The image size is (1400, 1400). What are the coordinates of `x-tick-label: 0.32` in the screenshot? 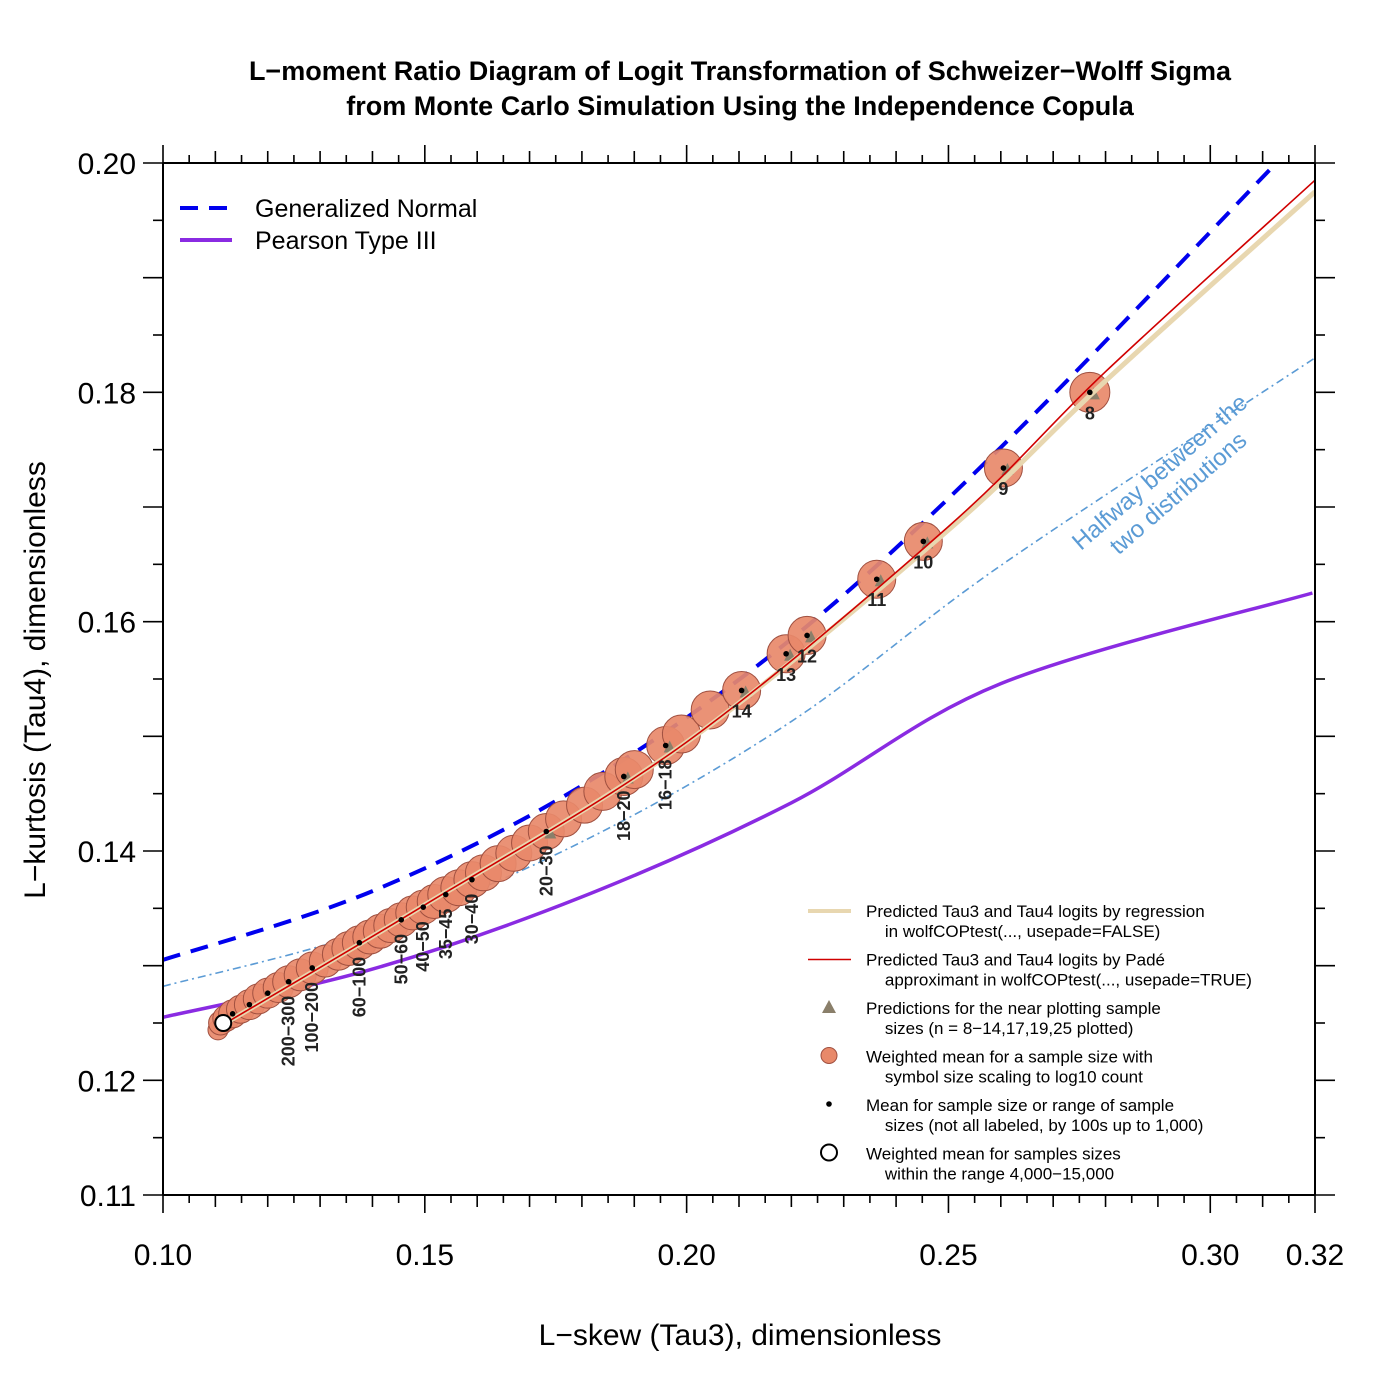 It's located at (1315, 1255).